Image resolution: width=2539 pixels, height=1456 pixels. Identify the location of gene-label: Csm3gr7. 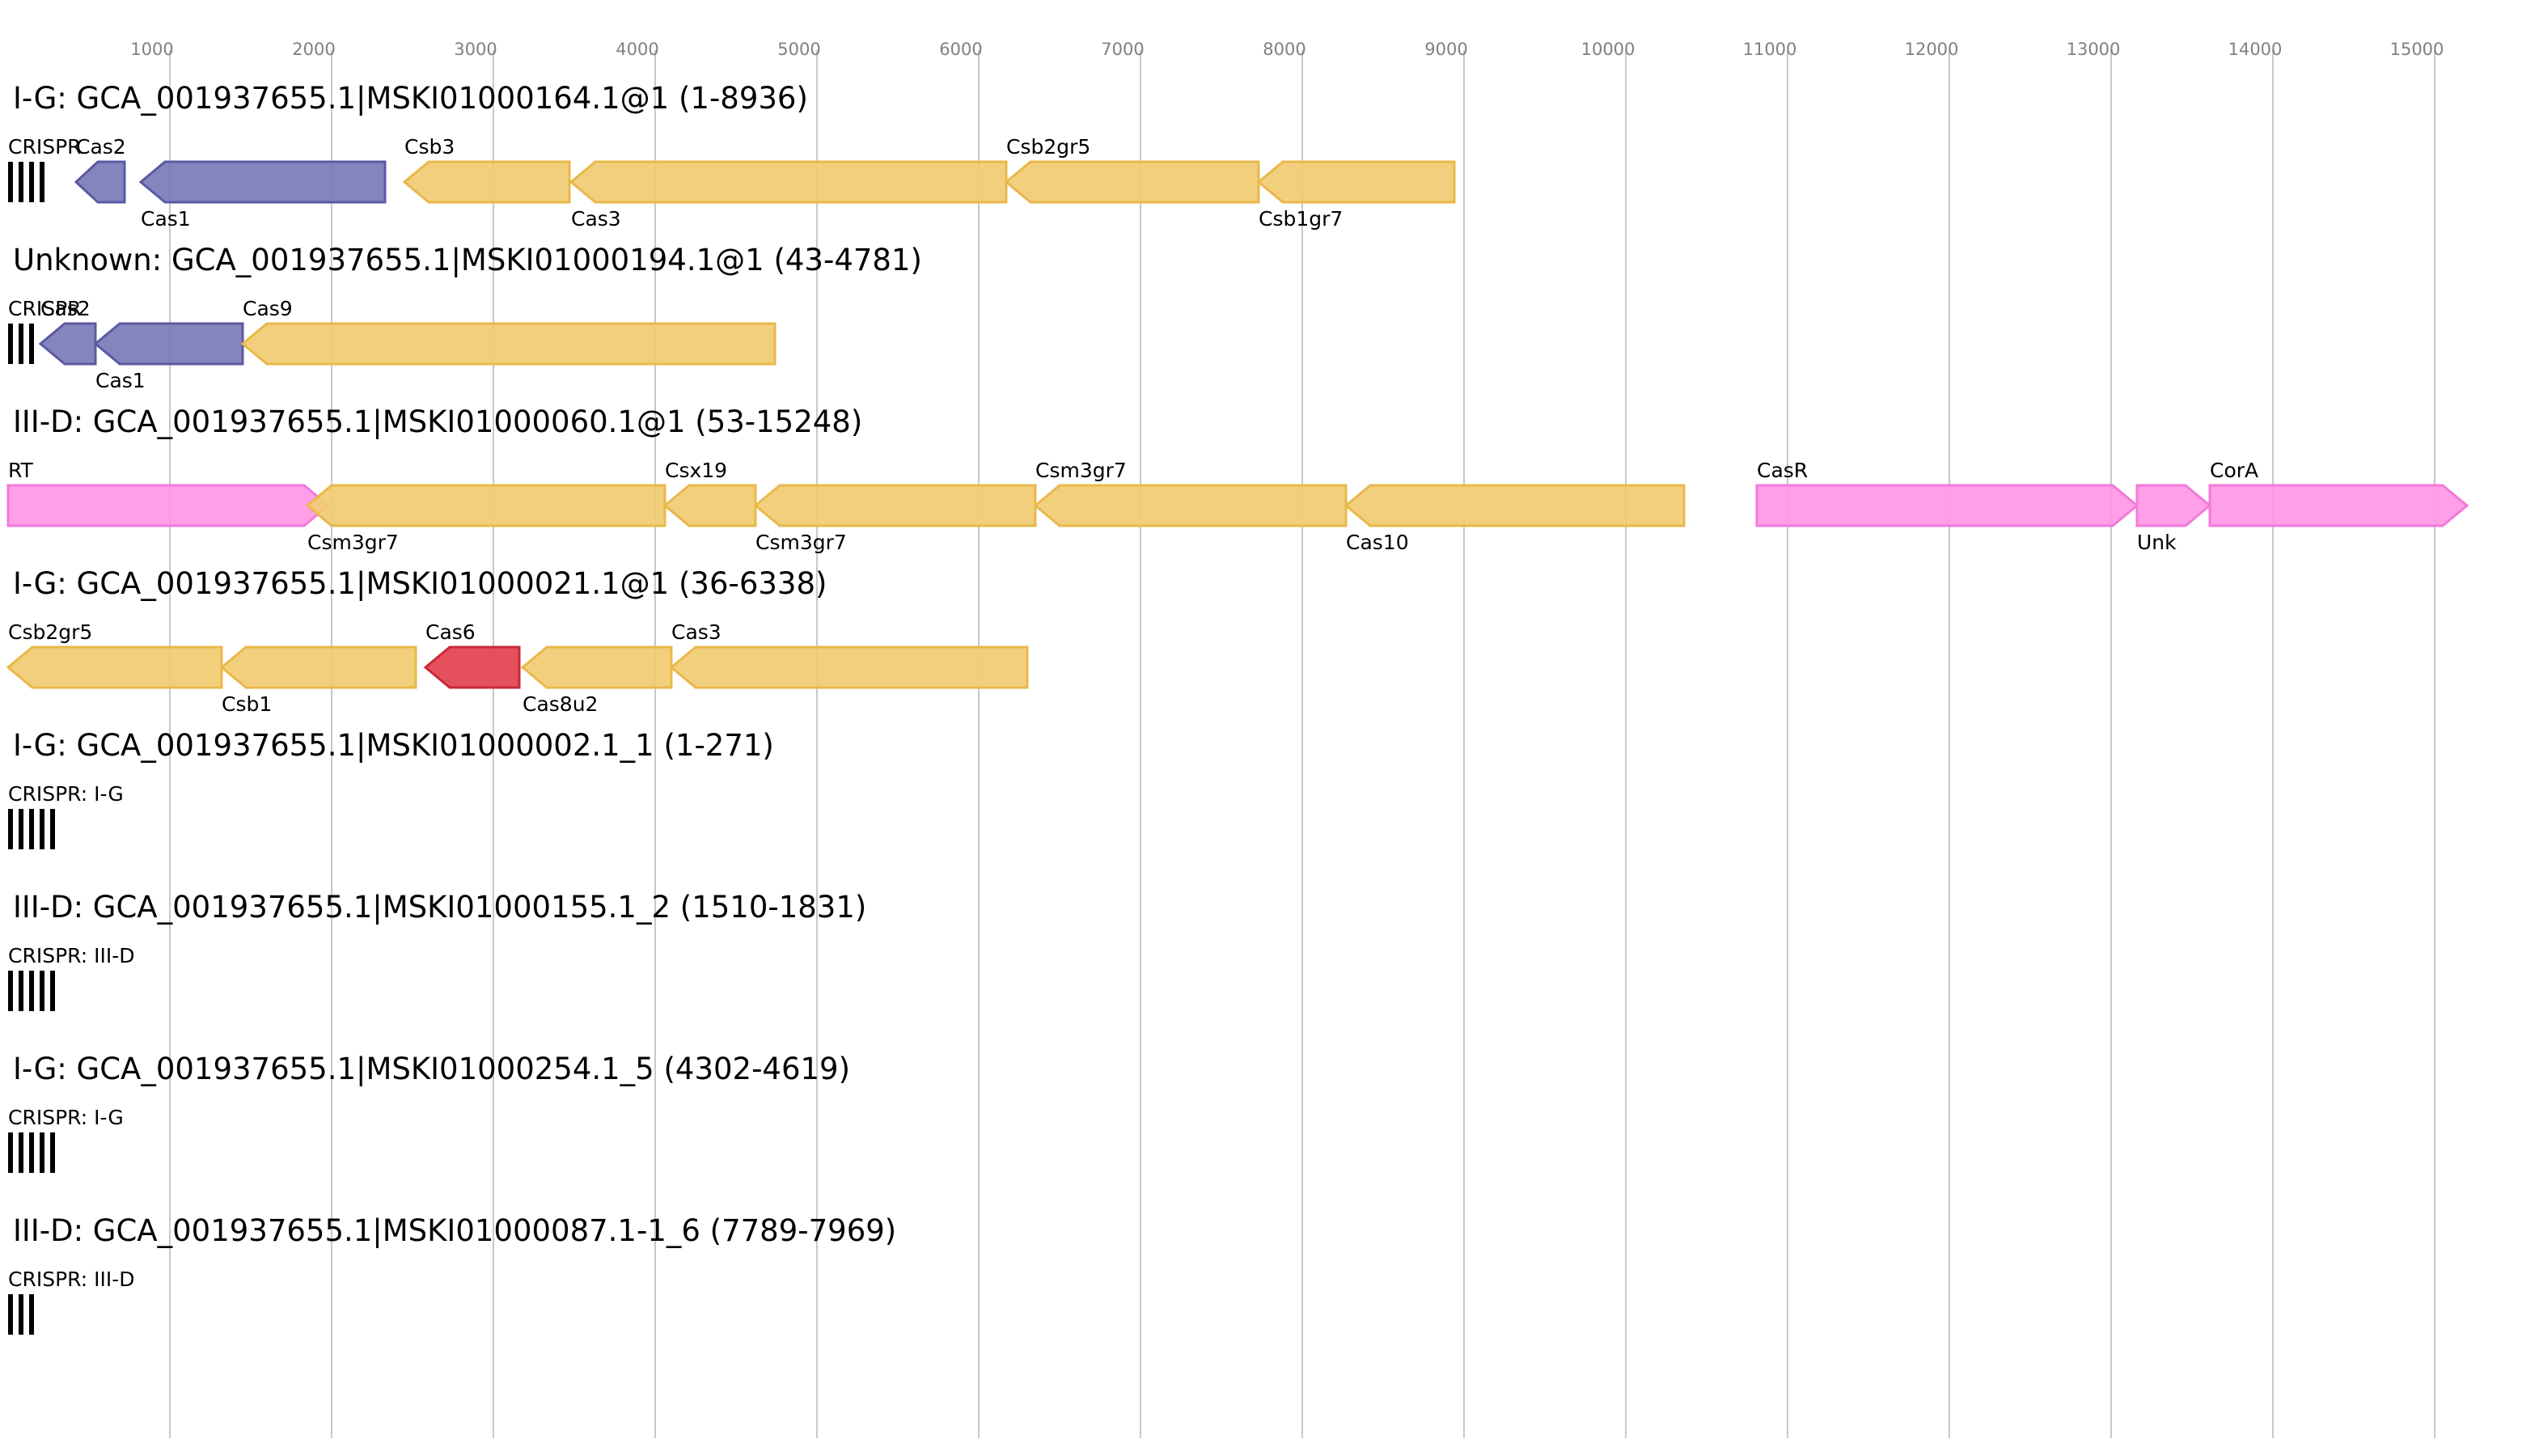
(801, 542).